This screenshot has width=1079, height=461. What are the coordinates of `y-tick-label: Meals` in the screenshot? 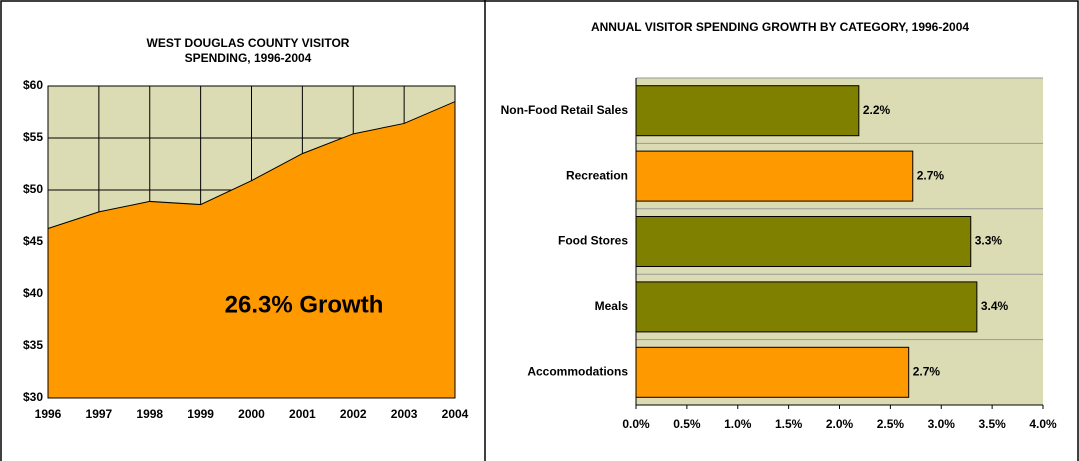 It's located at (612, 306).